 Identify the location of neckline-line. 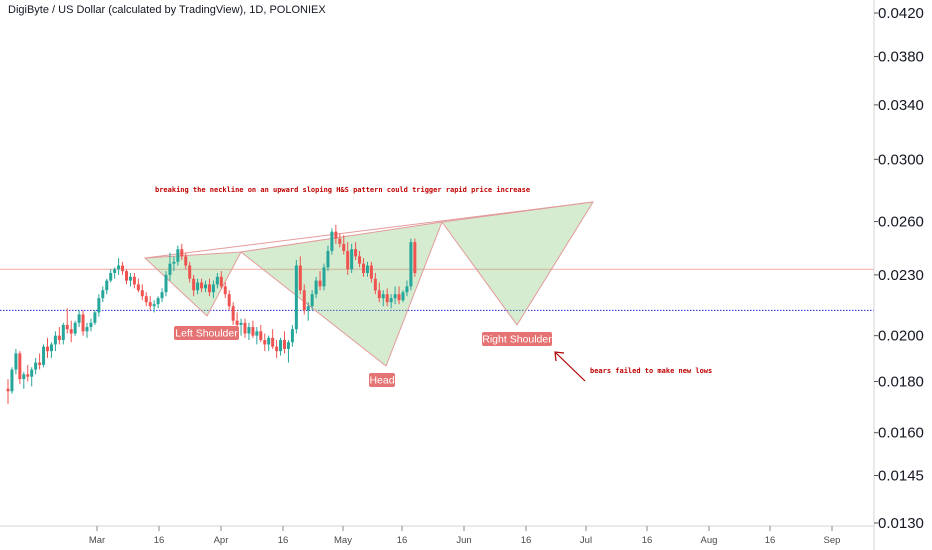
(369, 230).